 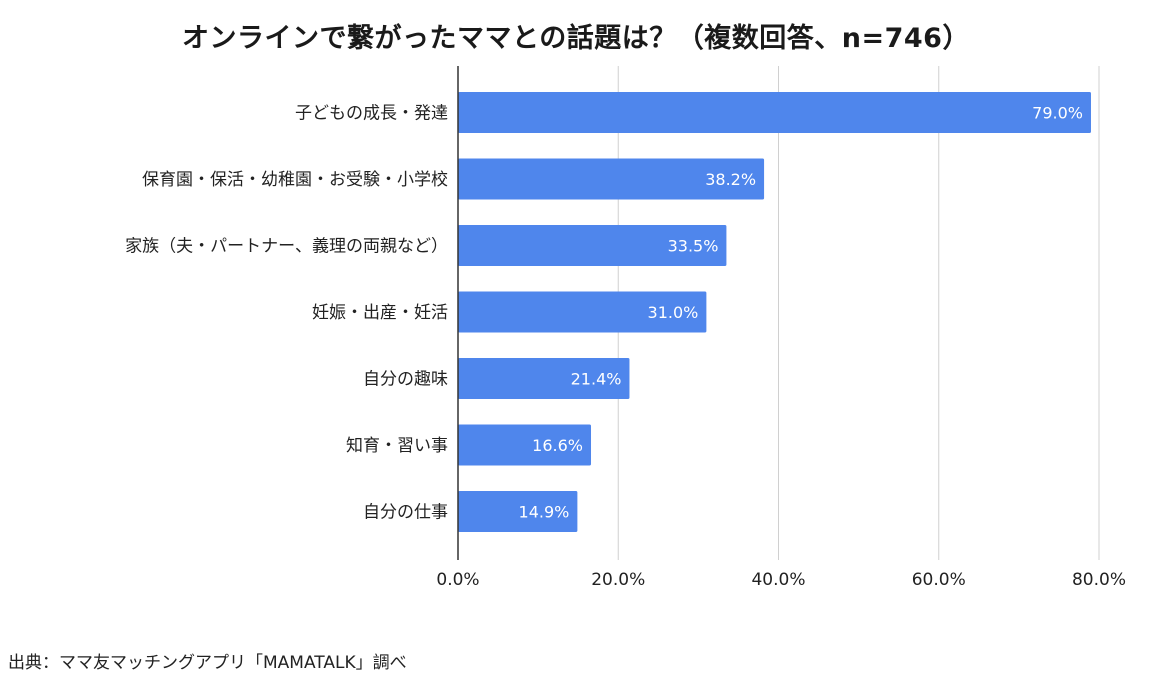 I want to click on category-label: 自分の趣味, so click(x=405, y=380).